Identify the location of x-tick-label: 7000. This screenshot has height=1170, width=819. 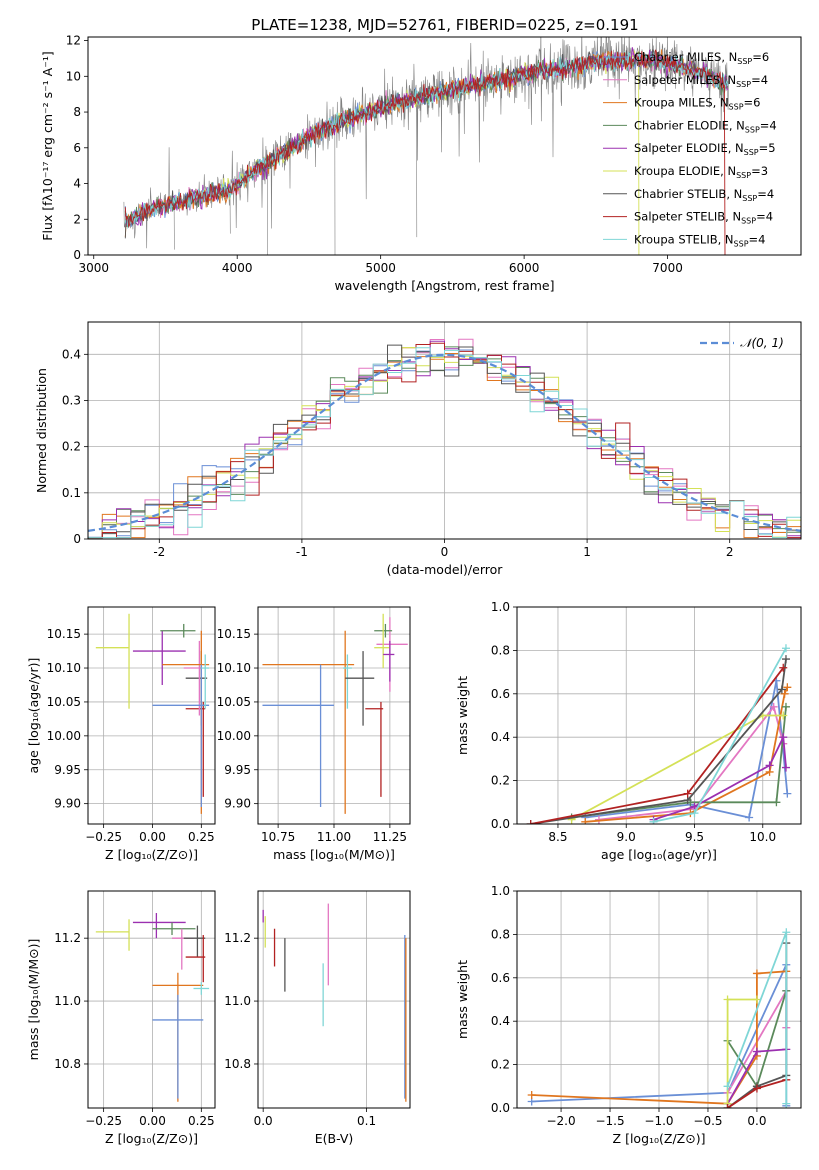
(667, 268).